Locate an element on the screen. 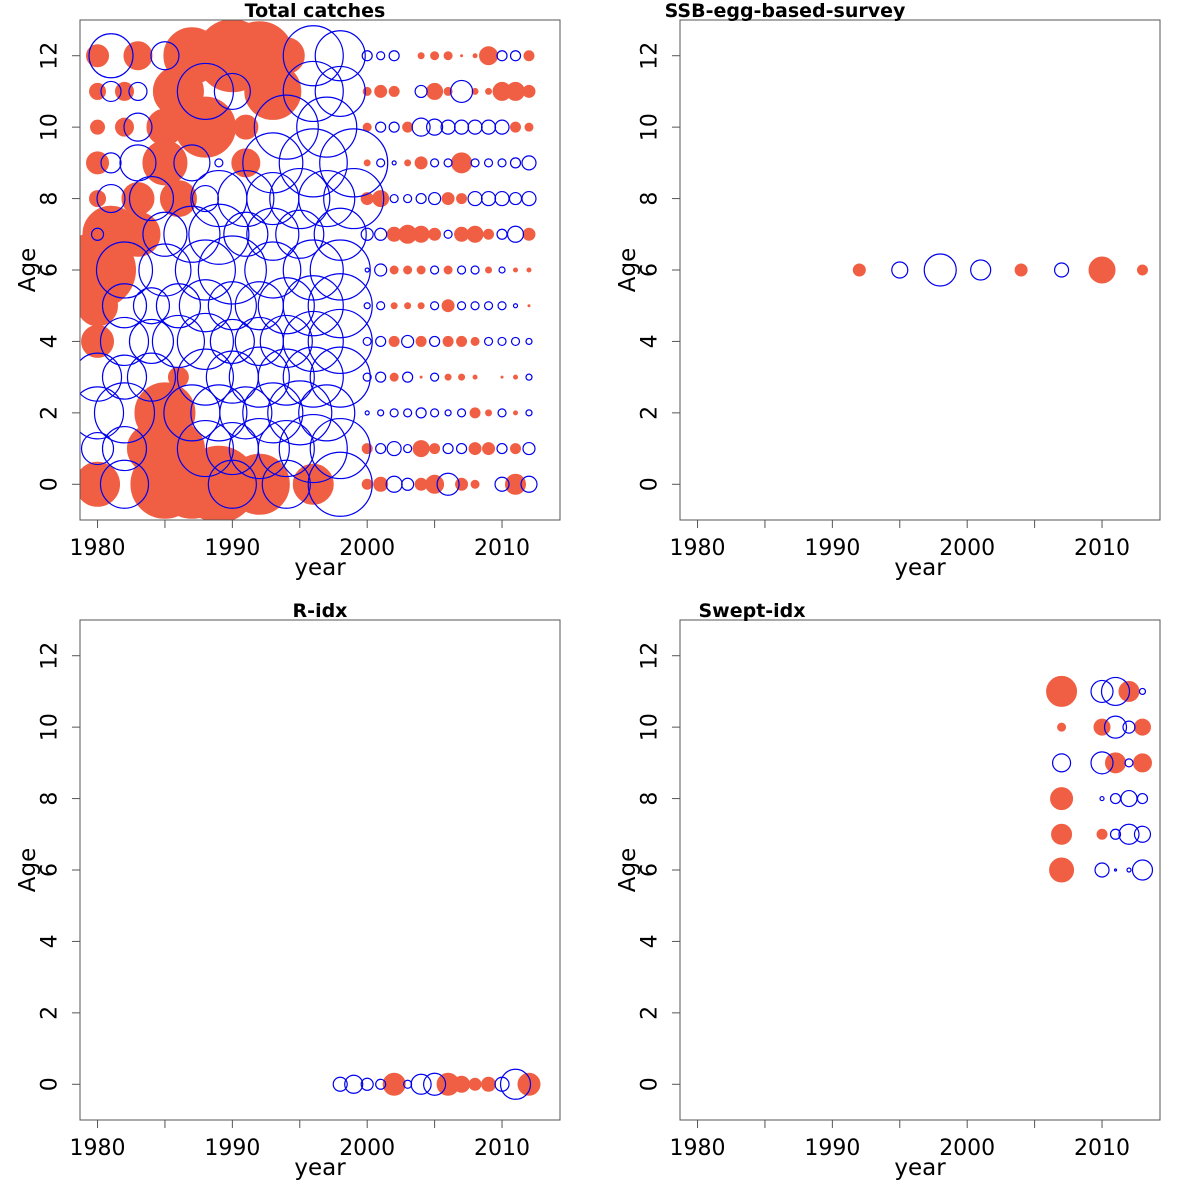 This screenshot has width=1200, height=1200. bubbles is located at coordinates (1100, 779).